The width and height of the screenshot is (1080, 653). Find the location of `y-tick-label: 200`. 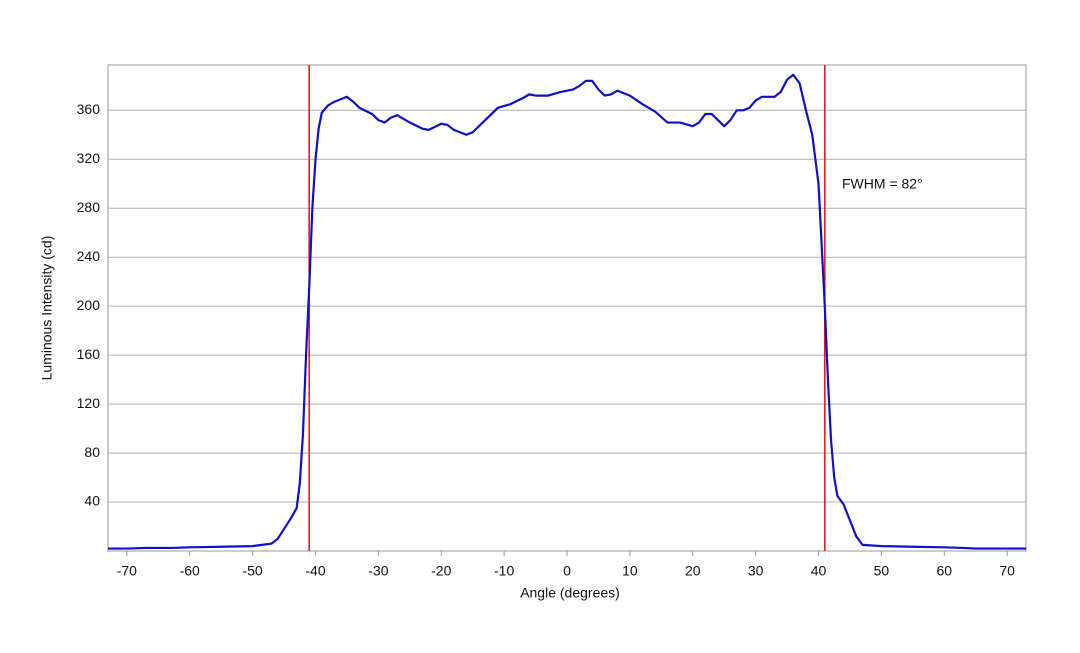

y-tick-label: 200 is located at coordinates (89, 305).